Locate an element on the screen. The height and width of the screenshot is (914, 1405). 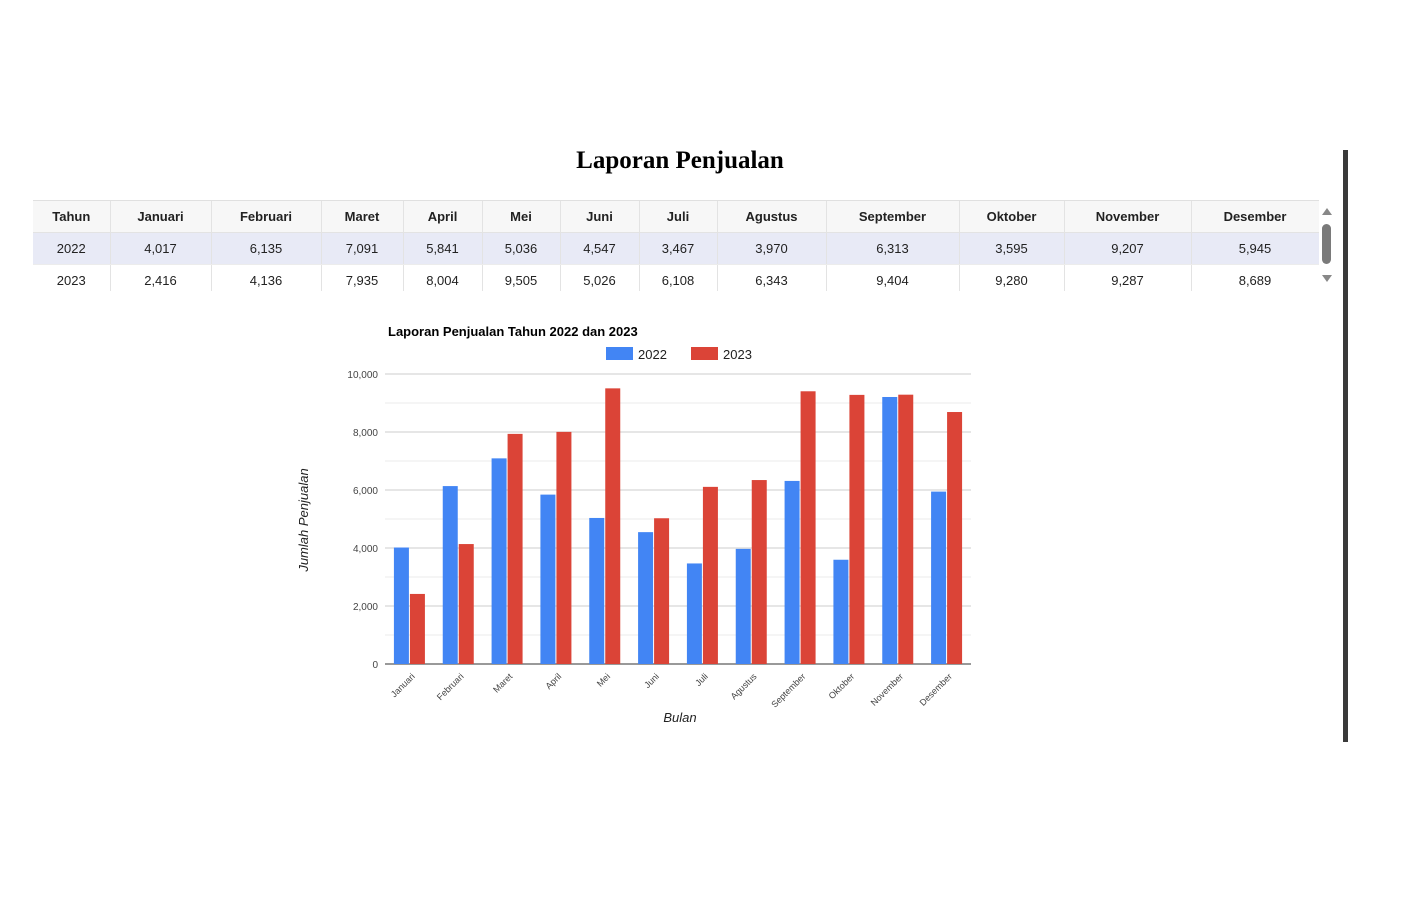
bar-2022-oktober is located at coordinates (841, 611).